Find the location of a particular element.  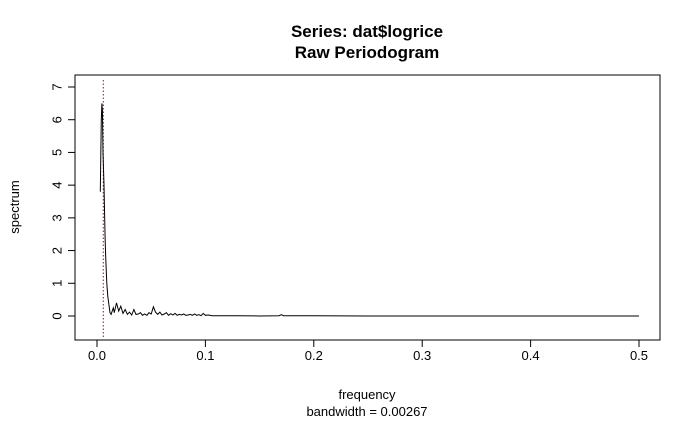

y-tick-label: 7 is located at coordinates (57, 86).